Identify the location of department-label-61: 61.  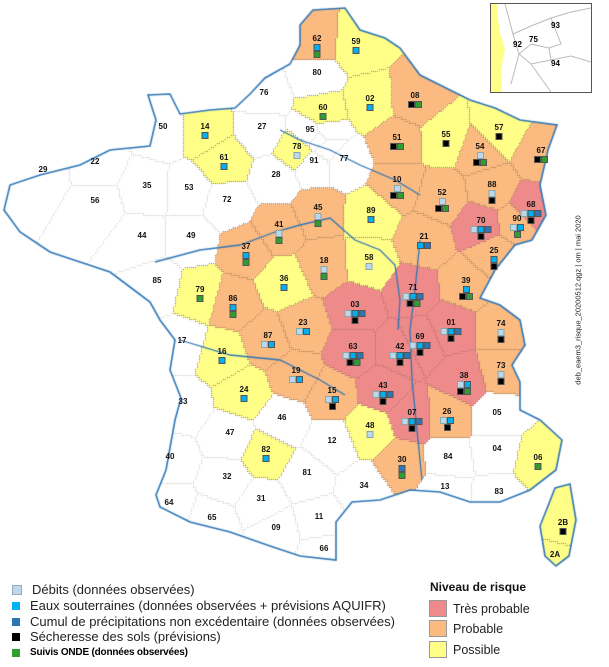
(224, 157).